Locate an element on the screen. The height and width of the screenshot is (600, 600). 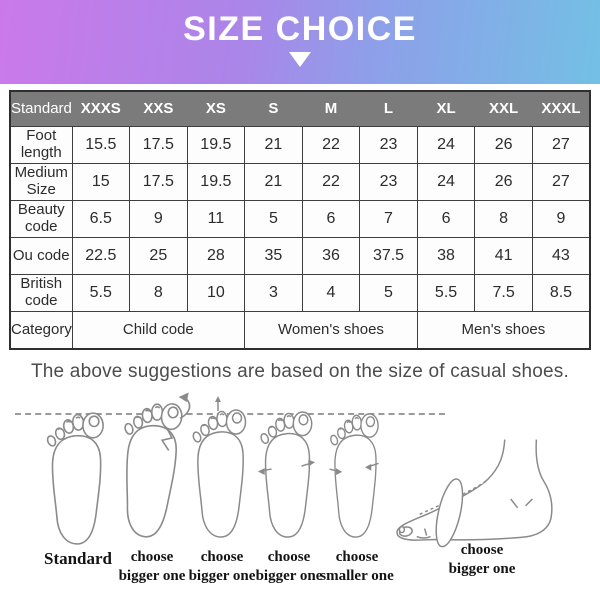
foot-label: choose smaller one is located at coordinates (357, 566).